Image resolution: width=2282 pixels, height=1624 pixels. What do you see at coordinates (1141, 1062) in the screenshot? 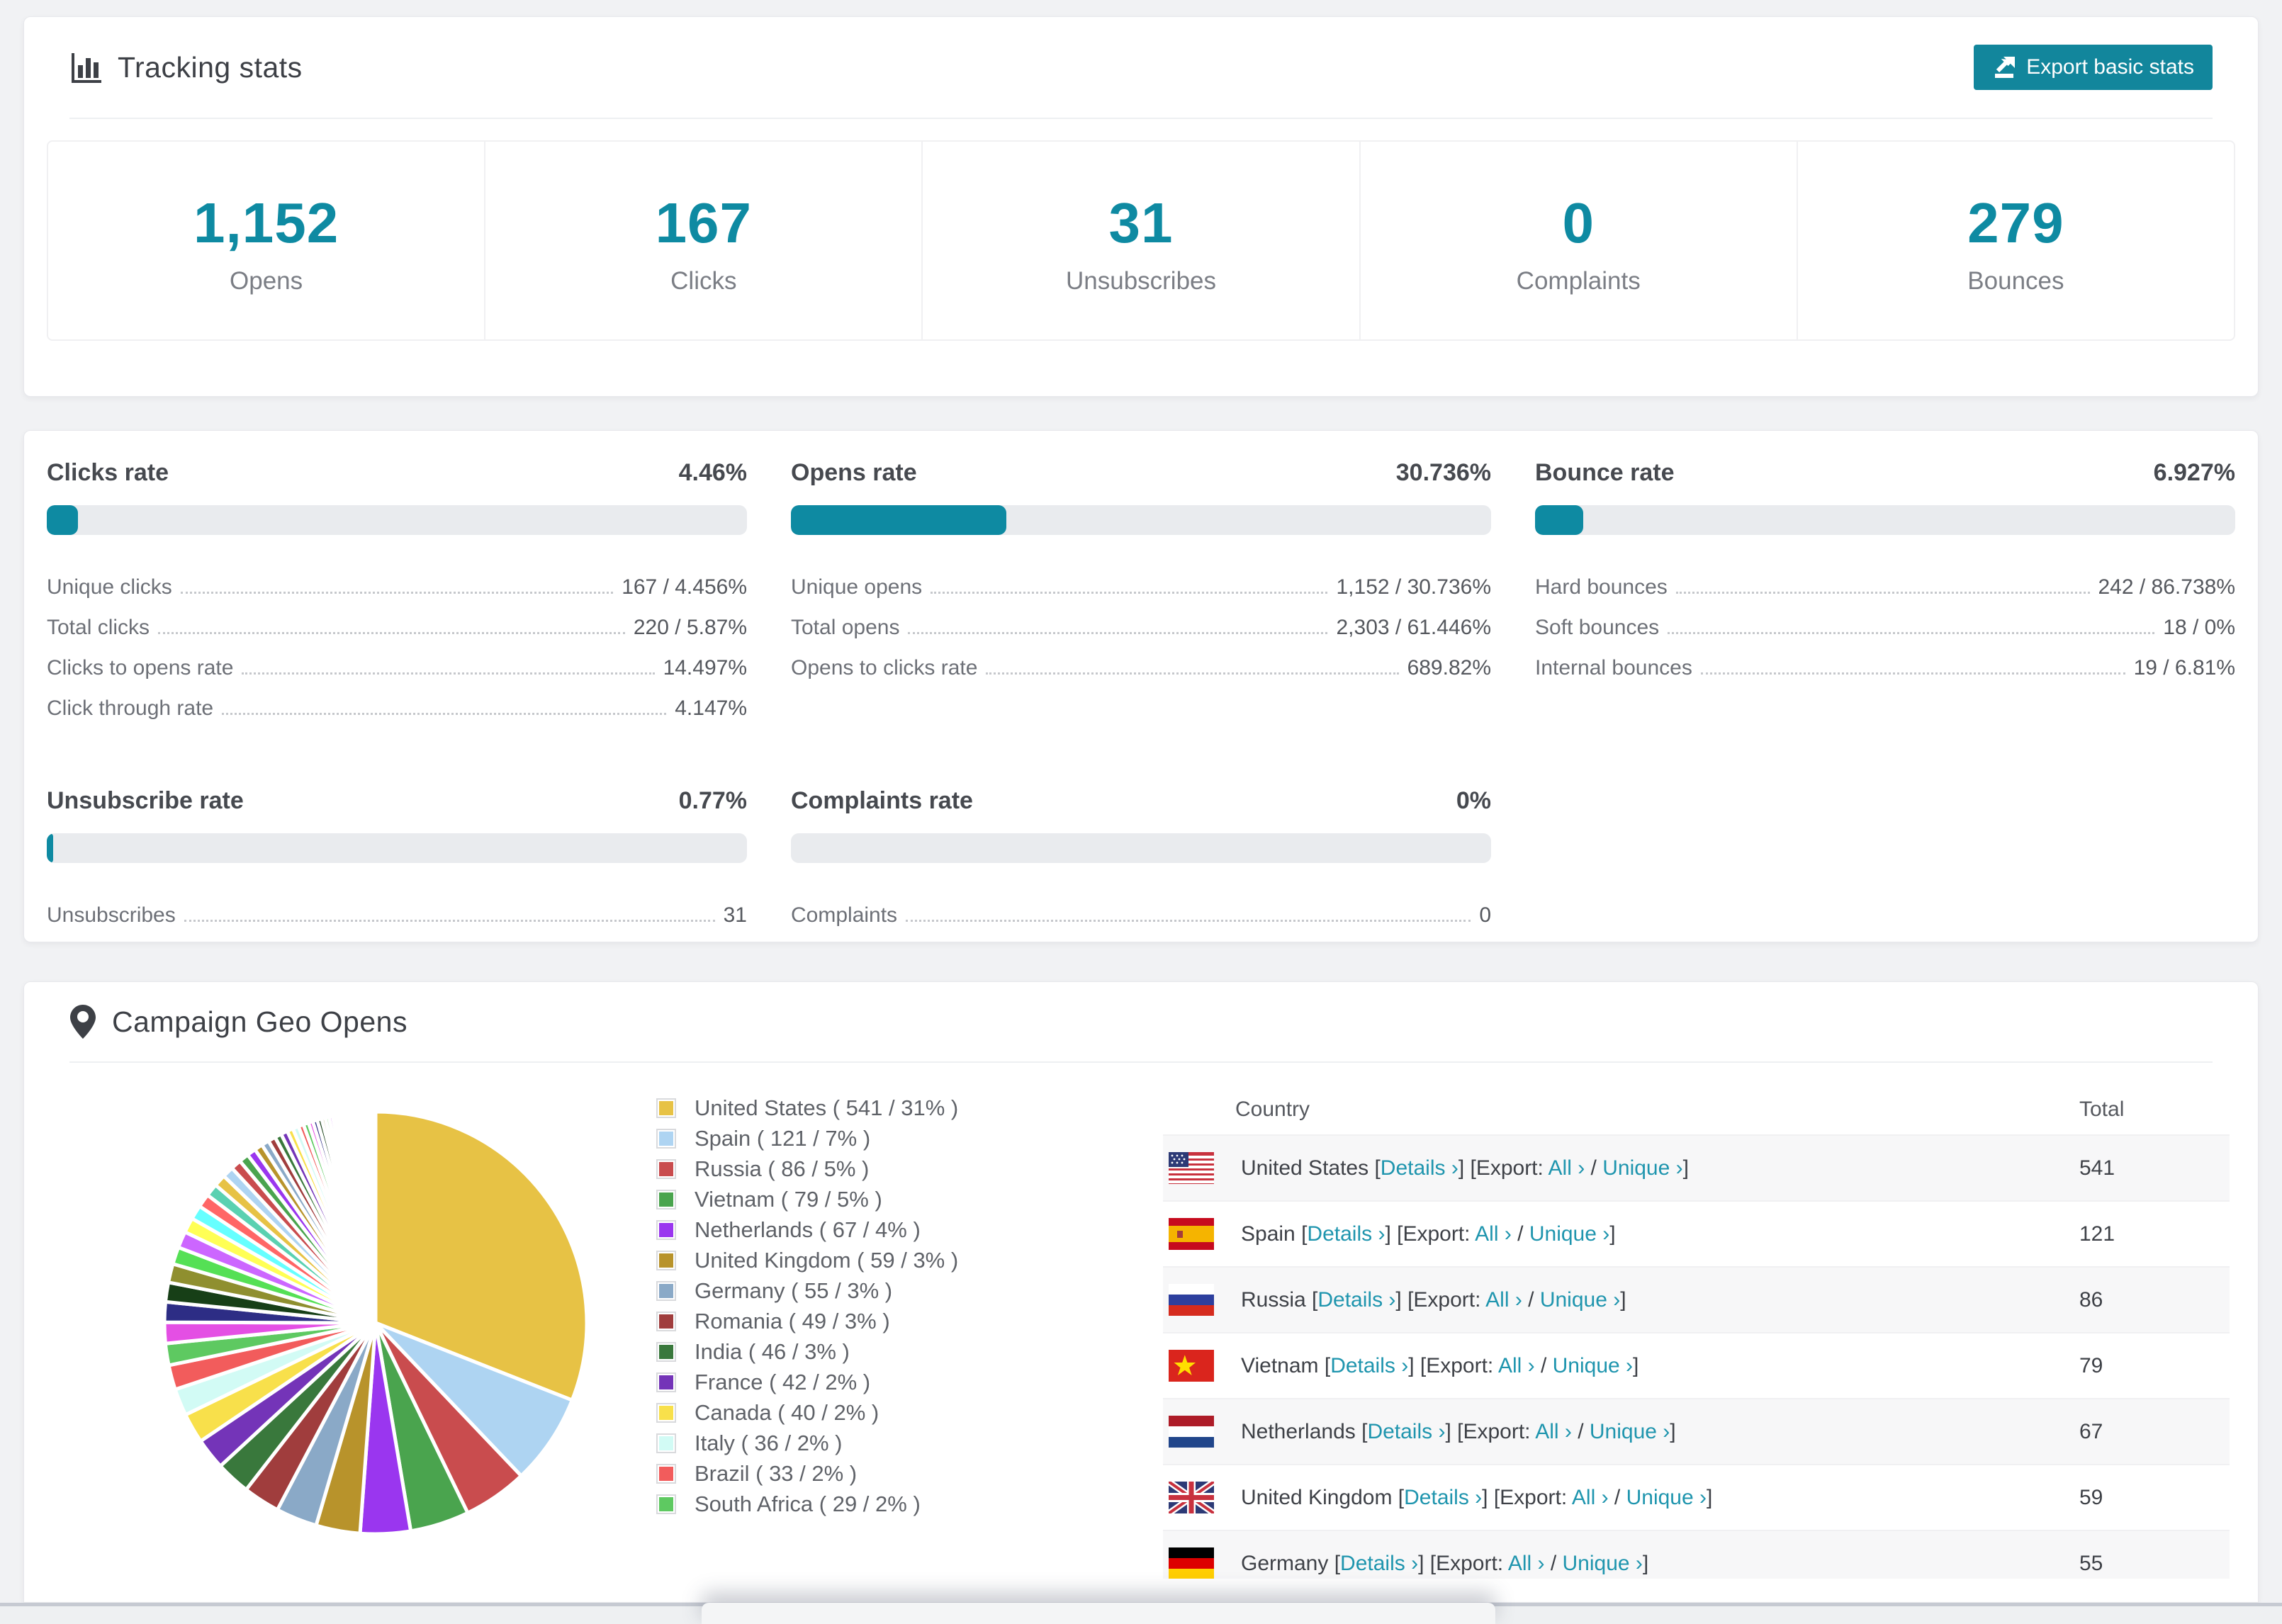
I see `geo-header-divider` at bounding box center [1141, 1062].